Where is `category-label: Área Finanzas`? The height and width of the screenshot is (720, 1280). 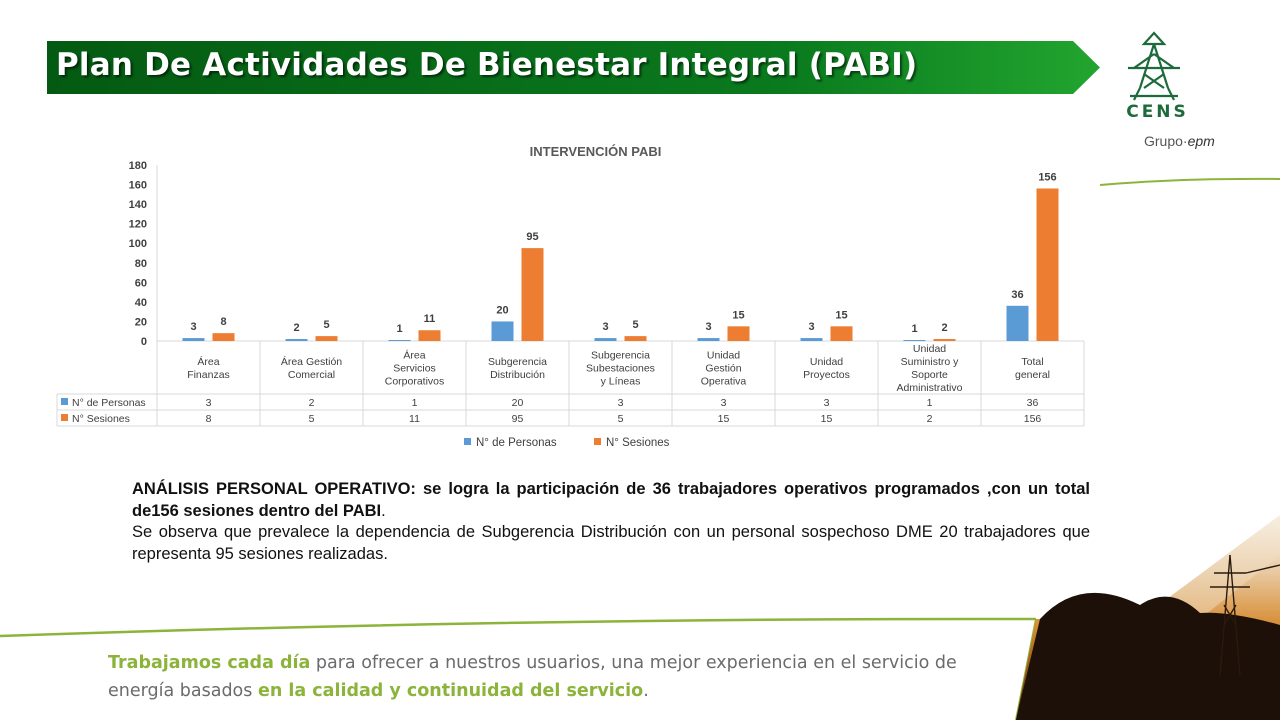 category-label: Área Finanzas is located at coordinates (208, 368).